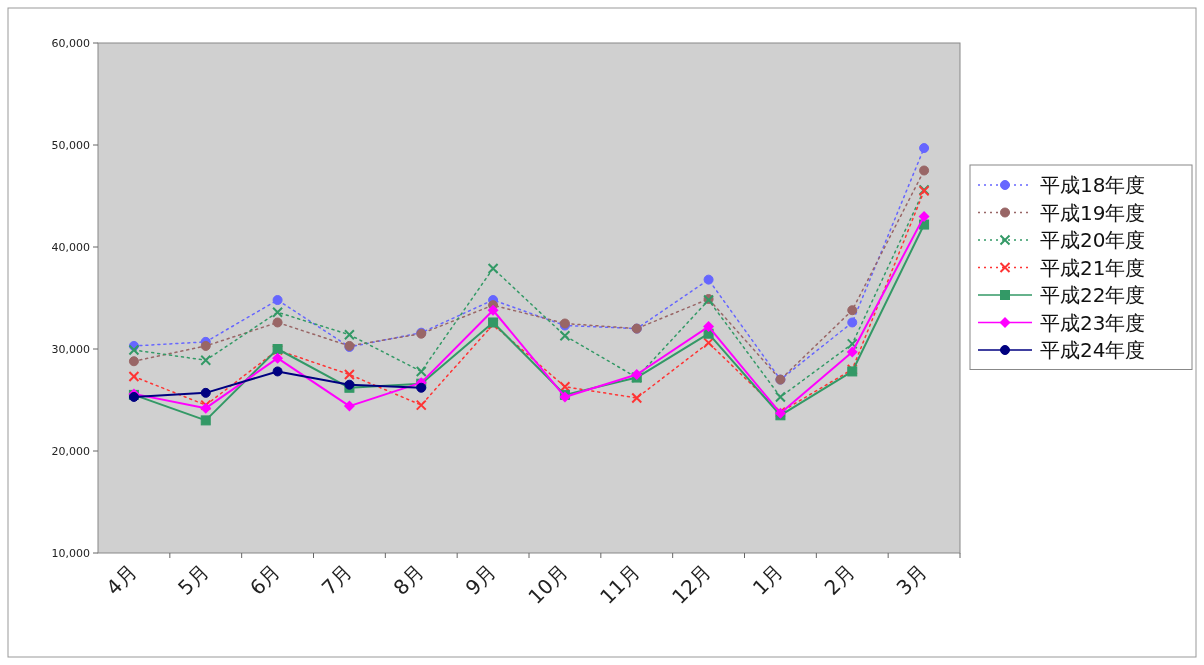  Describe the element at coordinates (620, 584) in the screenshot. I see `x-tick-label: 11月` at that location.